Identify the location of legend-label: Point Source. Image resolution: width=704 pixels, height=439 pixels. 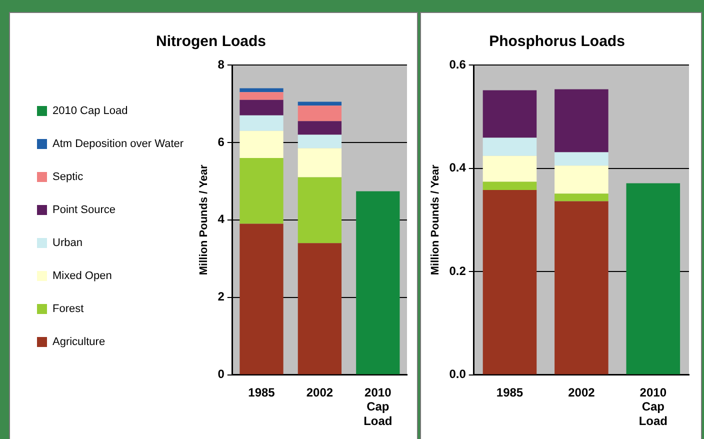
(84, 210).